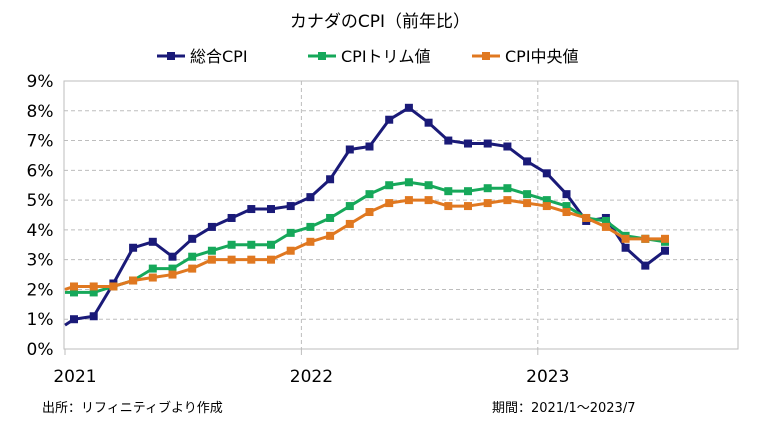 The width and height of the screenshot is (759, 423). I want to click on legend-item: CPI中央値, so click(525, 56).